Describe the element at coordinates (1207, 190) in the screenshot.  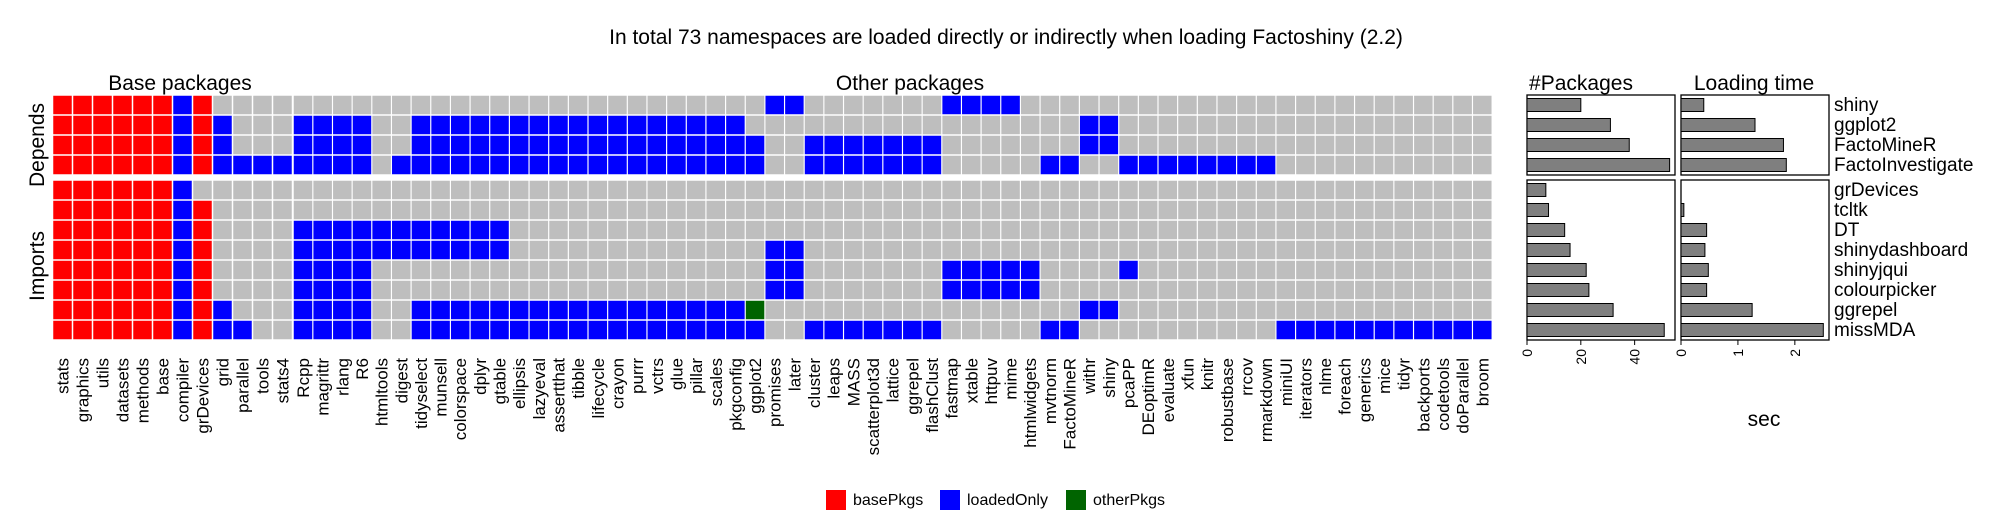
I see `other-cell-grDevices-knitr` at that location.